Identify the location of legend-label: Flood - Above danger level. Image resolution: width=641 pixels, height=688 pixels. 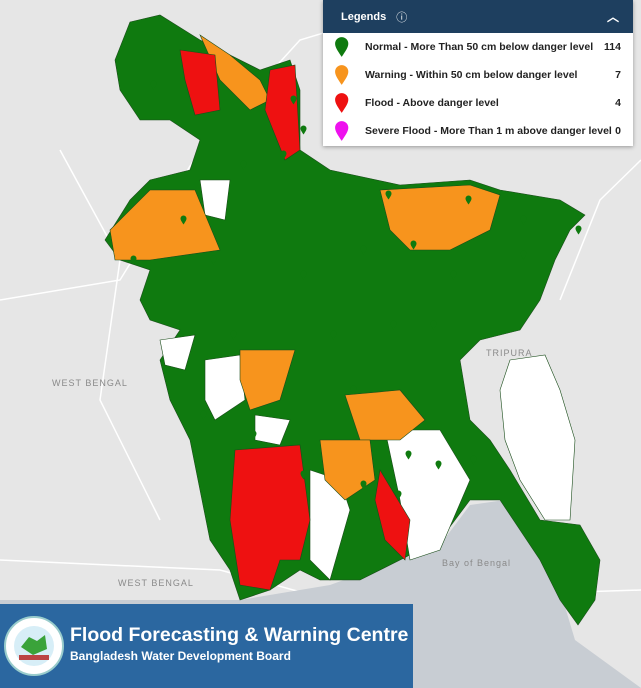
(432, 103).